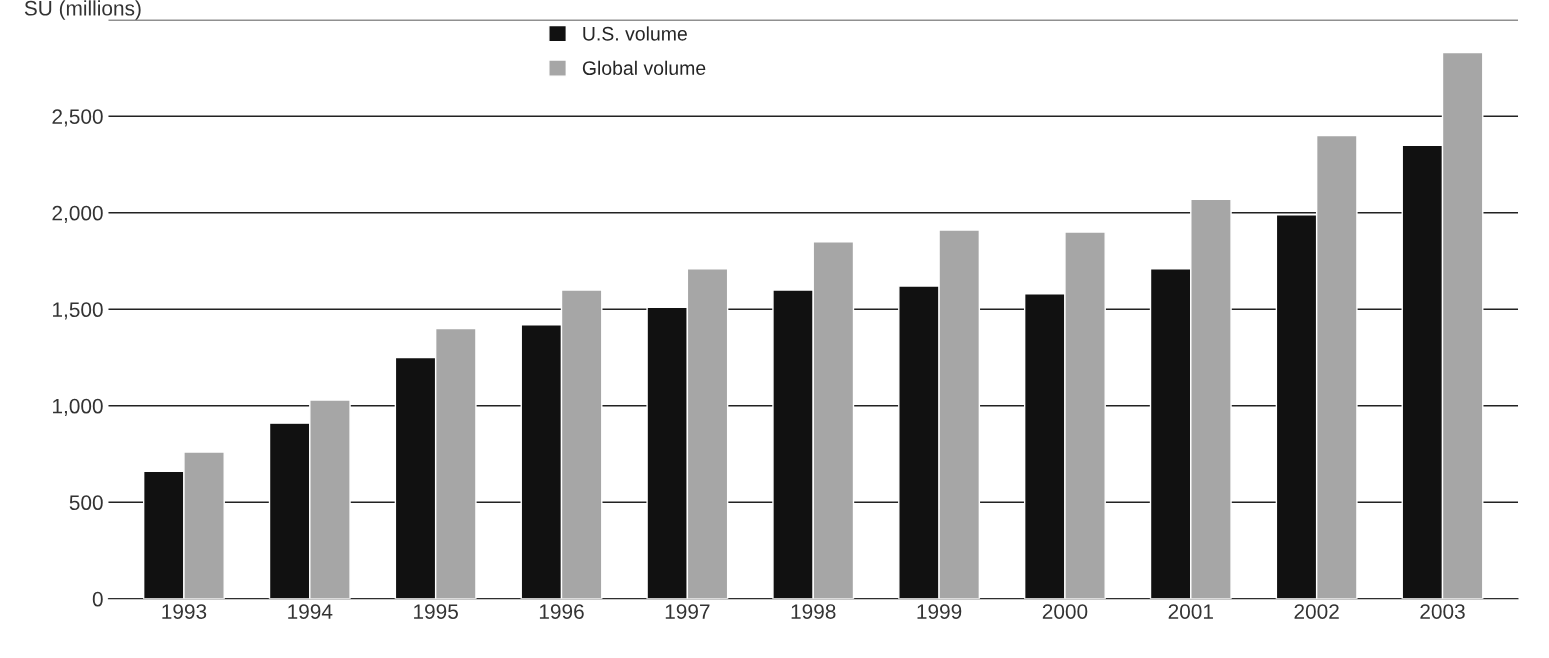 This screenshot has width=1549, height=658. What do you see at coordinates (436, 611) in the screenshot?
I see `x-tick-label: 1995` at bounding box center [436, 611].